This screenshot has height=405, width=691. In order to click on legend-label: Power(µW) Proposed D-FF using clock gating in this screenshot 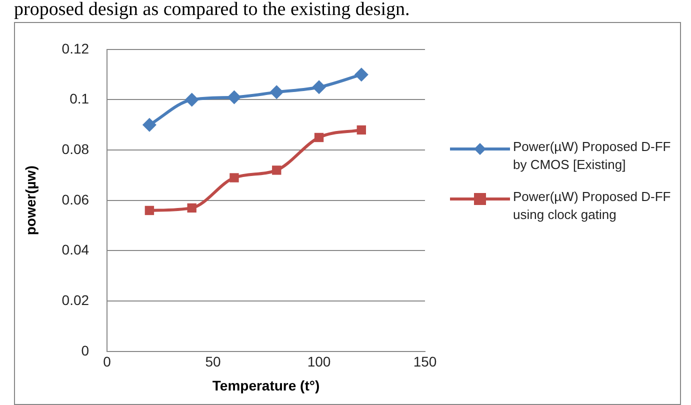, I will do `click(592, 206)`.